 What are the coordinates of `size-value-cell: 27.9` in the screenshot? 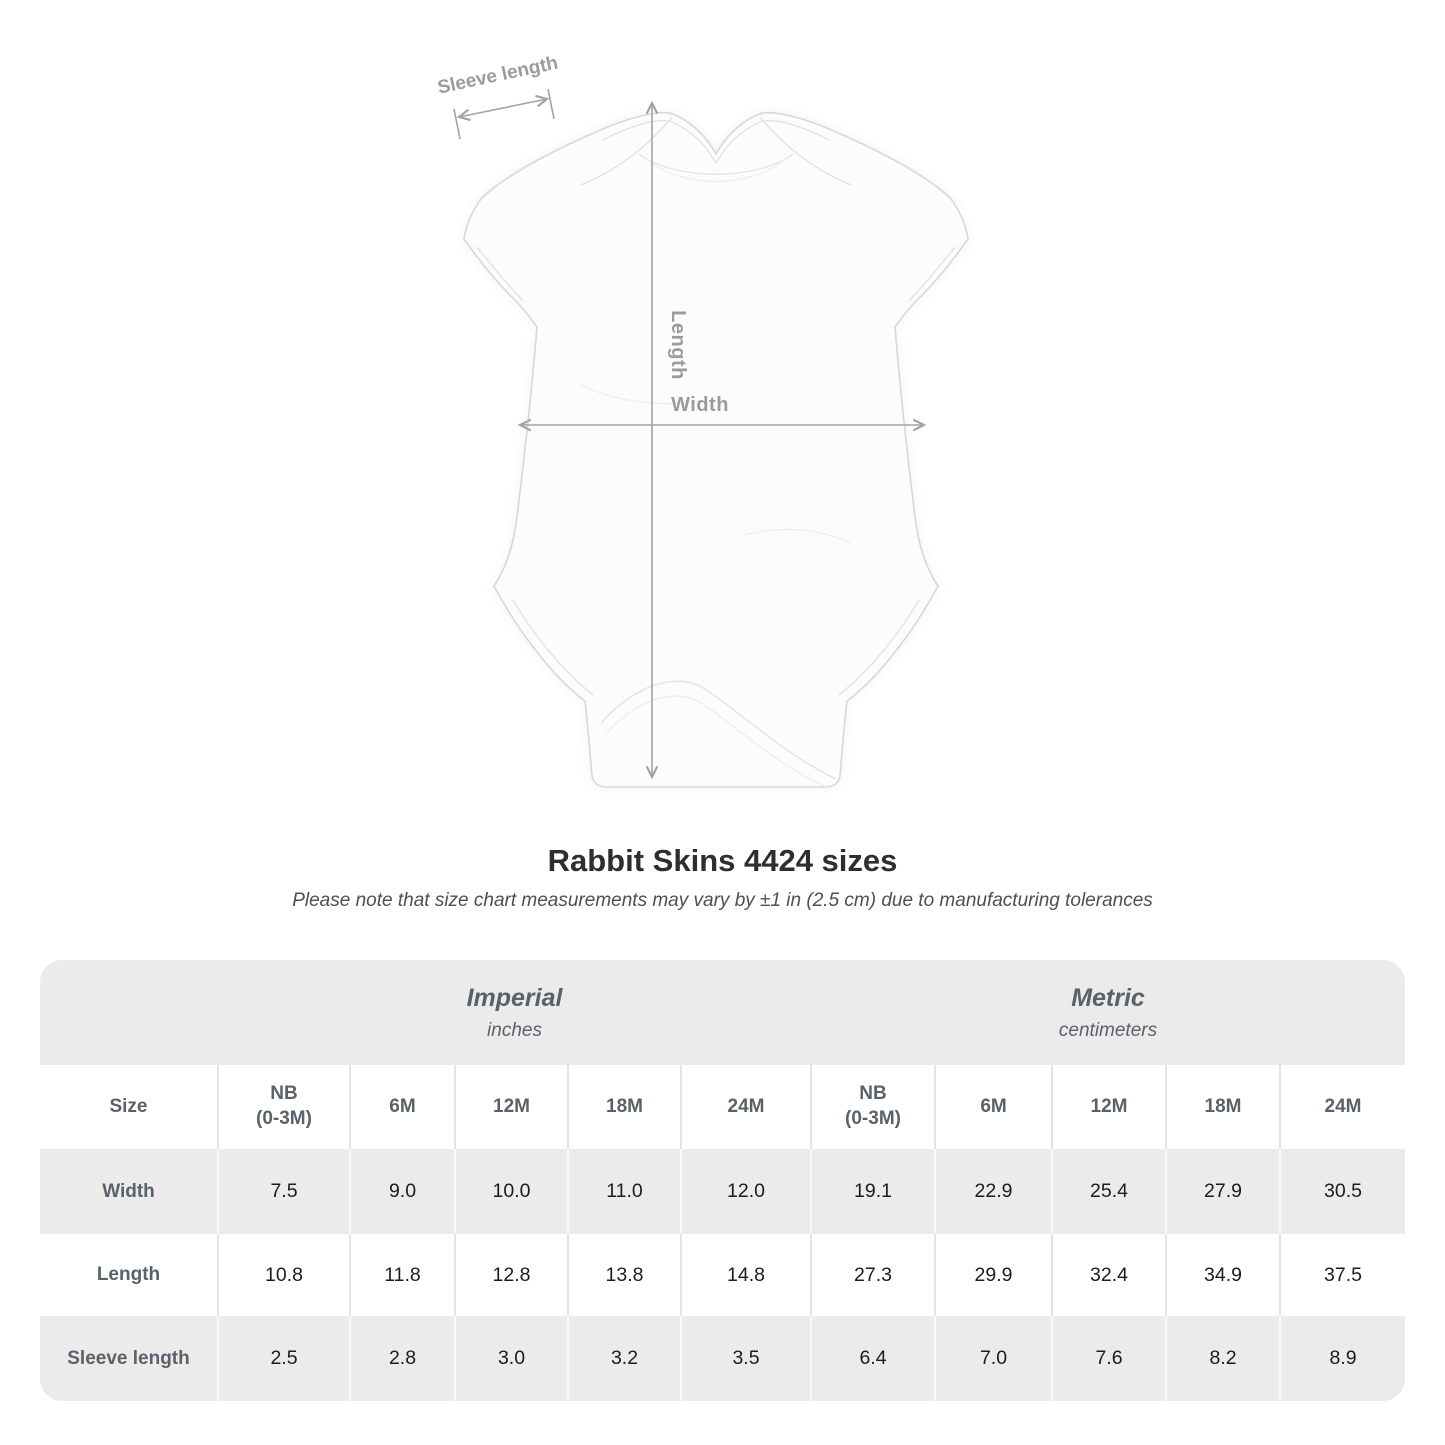 It's located at (1223, 1191).